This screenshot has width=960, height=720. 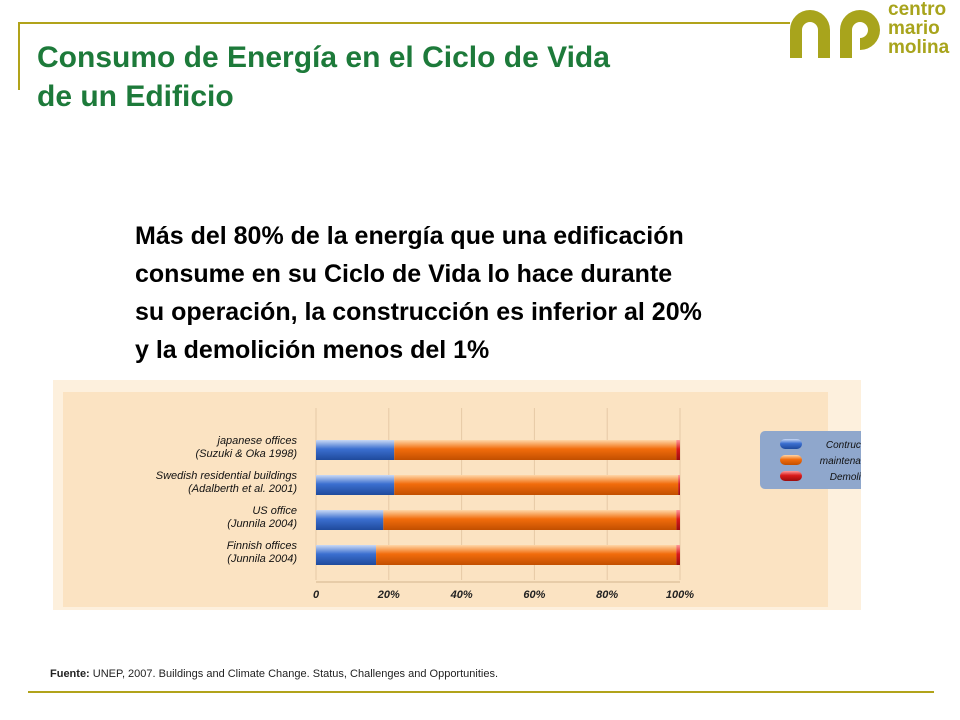 I want to click on source-label: Fuente:, so click(x=70, y=674).